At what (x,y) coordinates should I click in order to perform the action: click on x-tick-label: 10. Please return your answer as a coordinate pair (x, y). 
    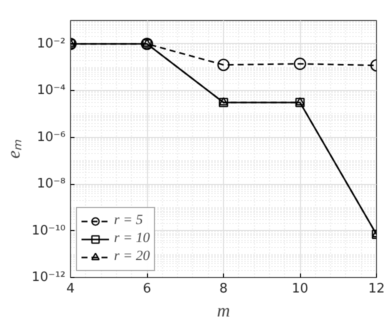
    Looking at the image, I should click on (300, 289).